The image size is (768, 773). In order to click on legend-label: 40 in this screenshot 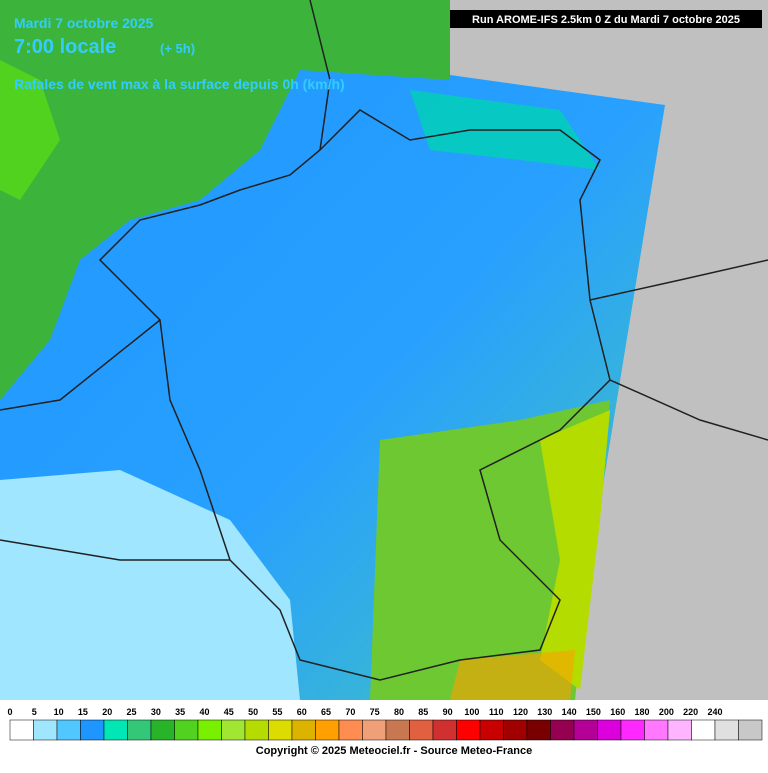, I will do `click(204, 712)`.